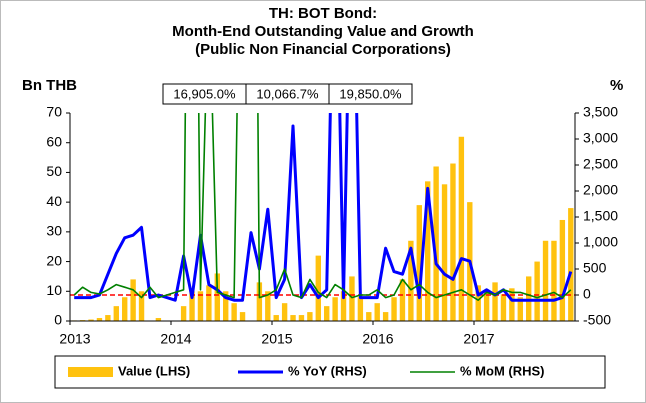  Describe the element at coordinates (54, 260) in the screenshot. I see `y-tick-label: 20` at that location.